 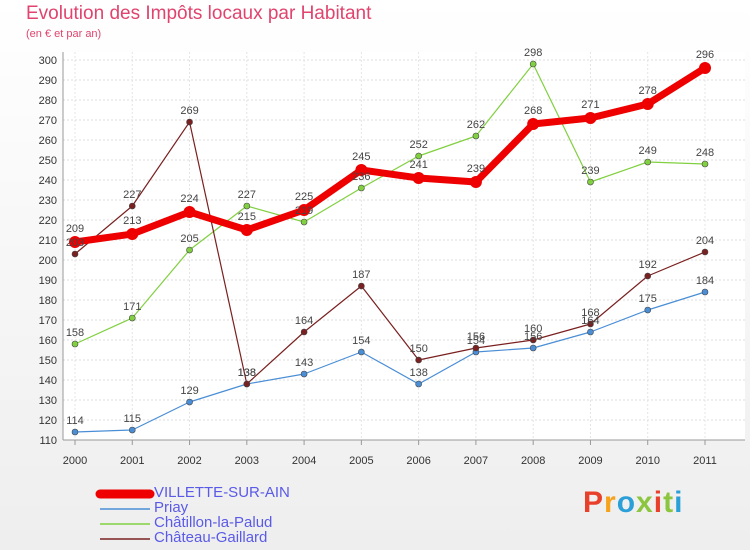 I want to click on data-label: 262, so click(x=476, y=125).